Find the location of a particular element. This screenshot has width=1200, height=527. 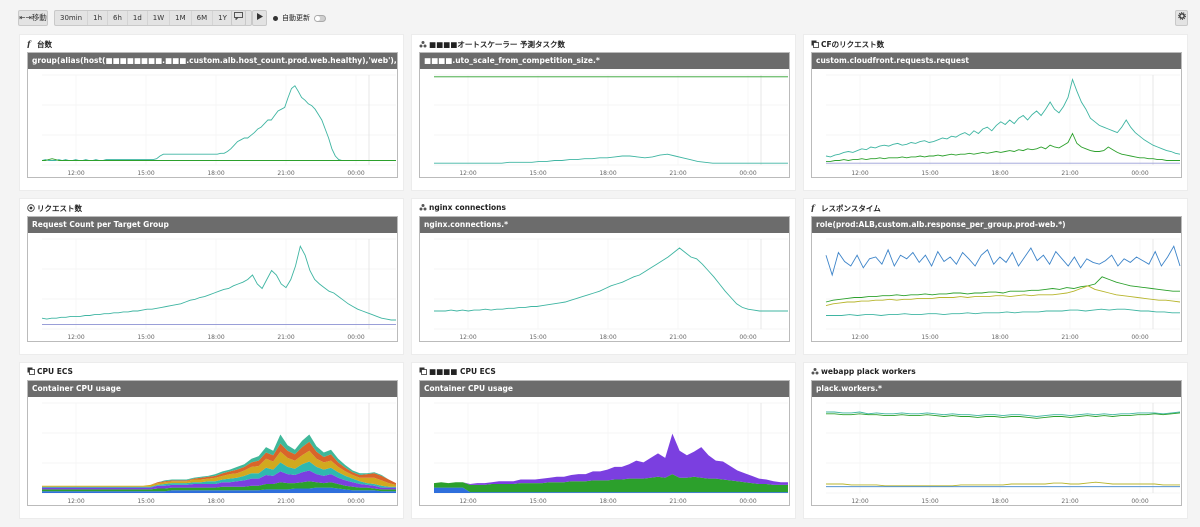

range-6h: 6h is located at coordinates (118, 18).